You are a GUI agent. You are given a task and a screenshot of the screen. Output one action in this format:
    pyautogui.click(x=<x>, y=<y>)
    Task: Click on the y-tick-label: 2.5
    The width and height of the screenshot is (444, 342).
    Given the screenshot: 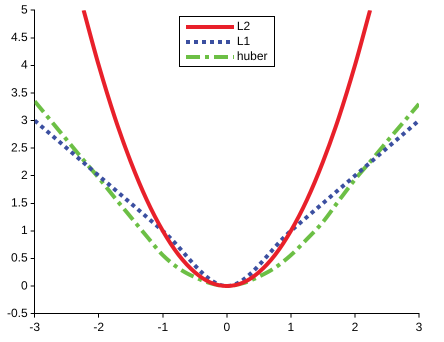 What is the action you would take?
    pyautogui.click(x=19, y=147)
    